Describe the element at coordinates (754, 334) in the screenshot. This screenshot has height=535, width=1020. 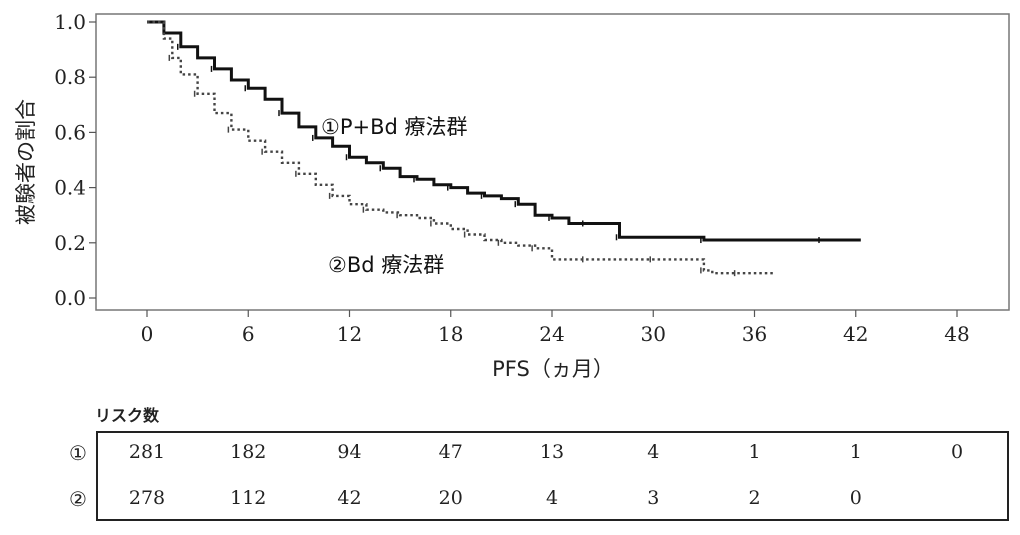
I see `x-tick-label: 36` at that location.